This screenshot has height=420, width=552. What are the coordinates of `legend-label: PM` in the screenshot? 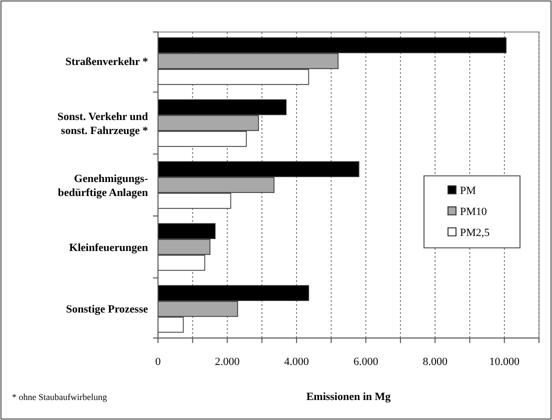 It's located at (468, 190).